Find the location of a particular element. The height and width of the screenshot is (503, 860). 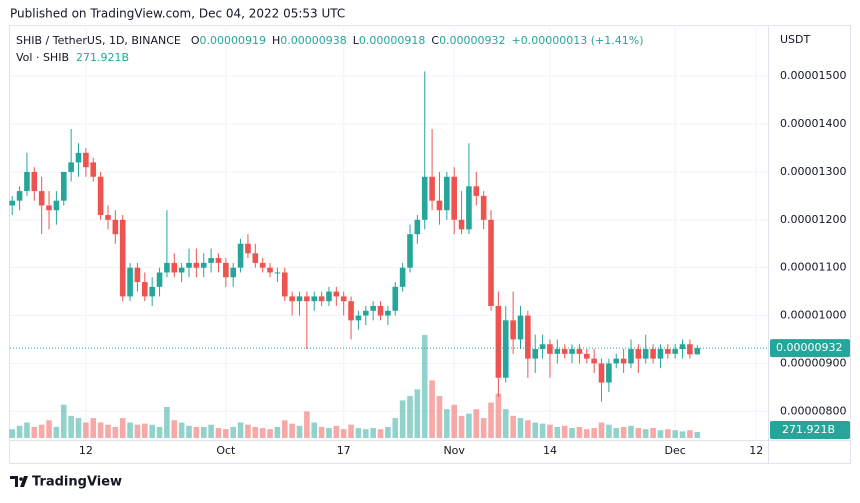

ohlc-label: O is located at coordinates (195, 40).